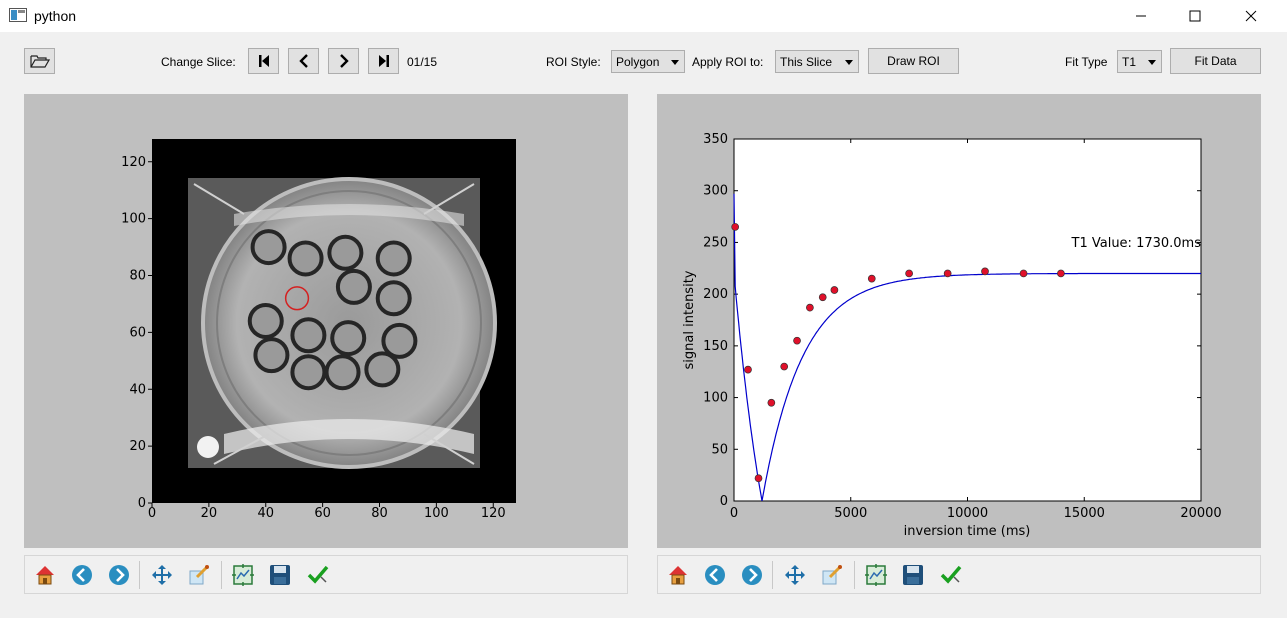 The width and height of the screenshot is (1287, 618). I want to click on open-file-button, so click(39, 61).